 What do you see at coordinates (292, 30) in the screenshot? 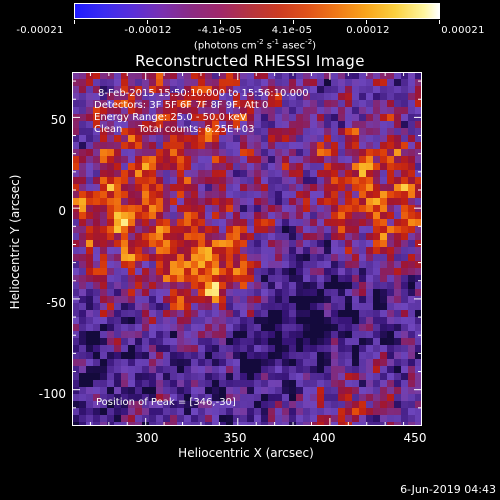
I see `colorbar-label: 4.1e-05` at bounding box center [292, 30].